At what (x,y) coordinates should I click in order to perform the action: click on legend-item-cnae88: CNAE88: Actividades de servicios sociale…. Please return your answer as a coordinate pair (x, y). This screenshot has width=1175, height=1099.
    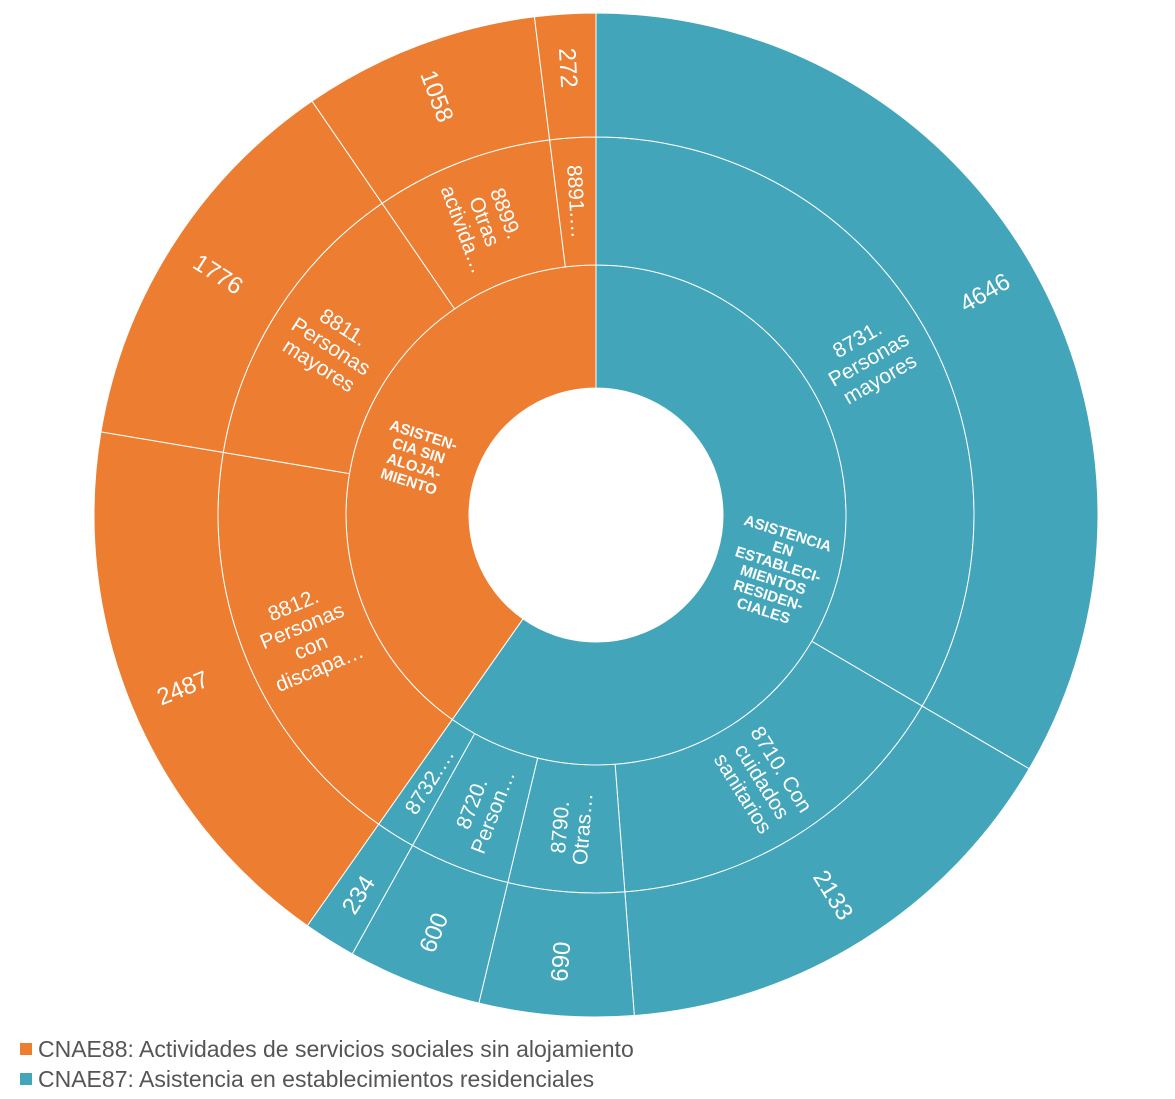
    Looking at the image, I should click on (327, 1049).